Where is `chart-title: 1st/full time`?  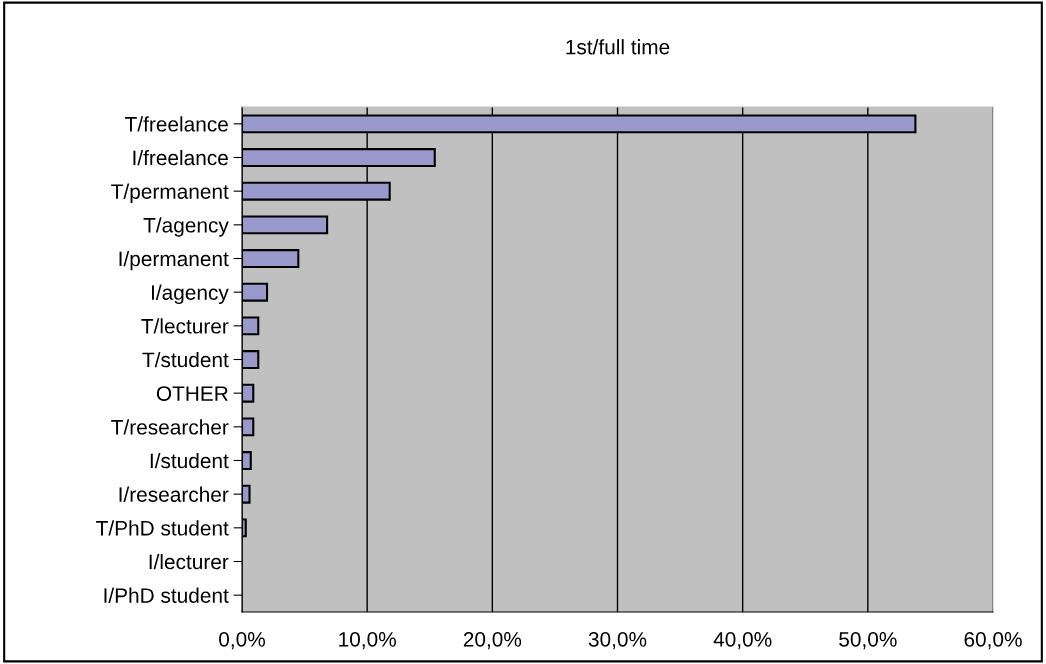 chart-title: 1st/full time is located at coordinates (618, 47).